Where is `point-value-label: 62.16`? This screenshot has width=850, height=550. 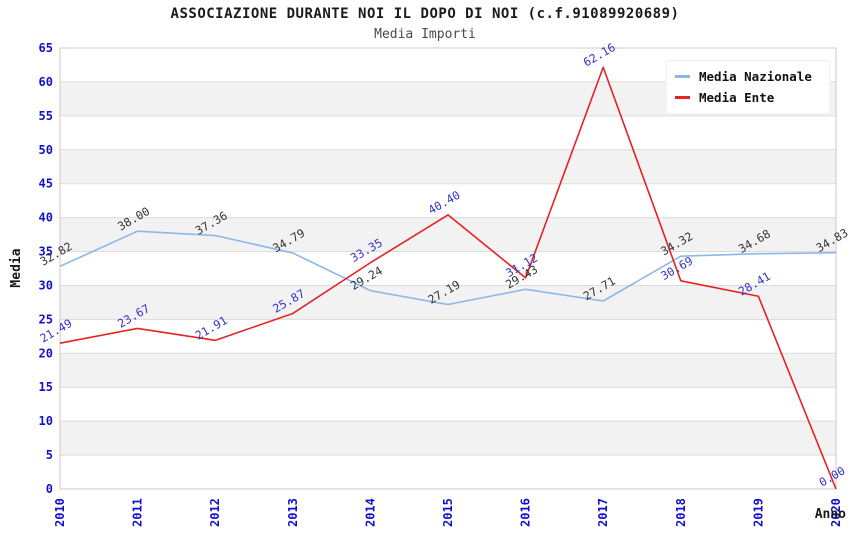
point-value-label: 62.16 is located at coordinates (599, 54).